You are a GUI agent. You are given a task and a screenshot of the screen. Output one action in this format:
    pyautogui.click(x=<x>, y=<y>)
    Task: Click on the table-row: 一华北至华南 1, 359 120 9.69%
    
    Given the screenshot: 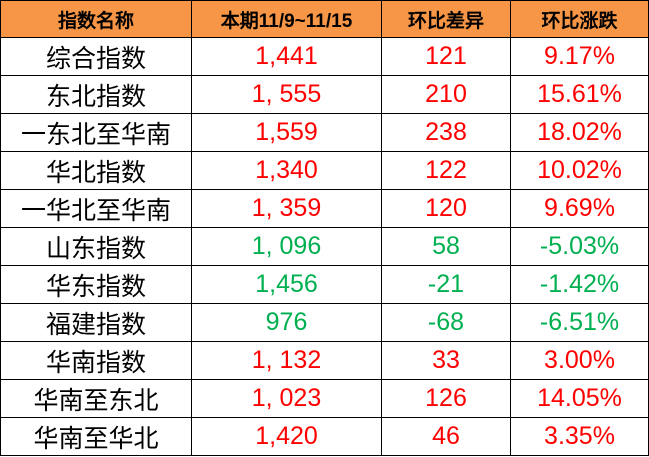 What is the action you would take?
    pyautogui.click(x=324, y=208)
    